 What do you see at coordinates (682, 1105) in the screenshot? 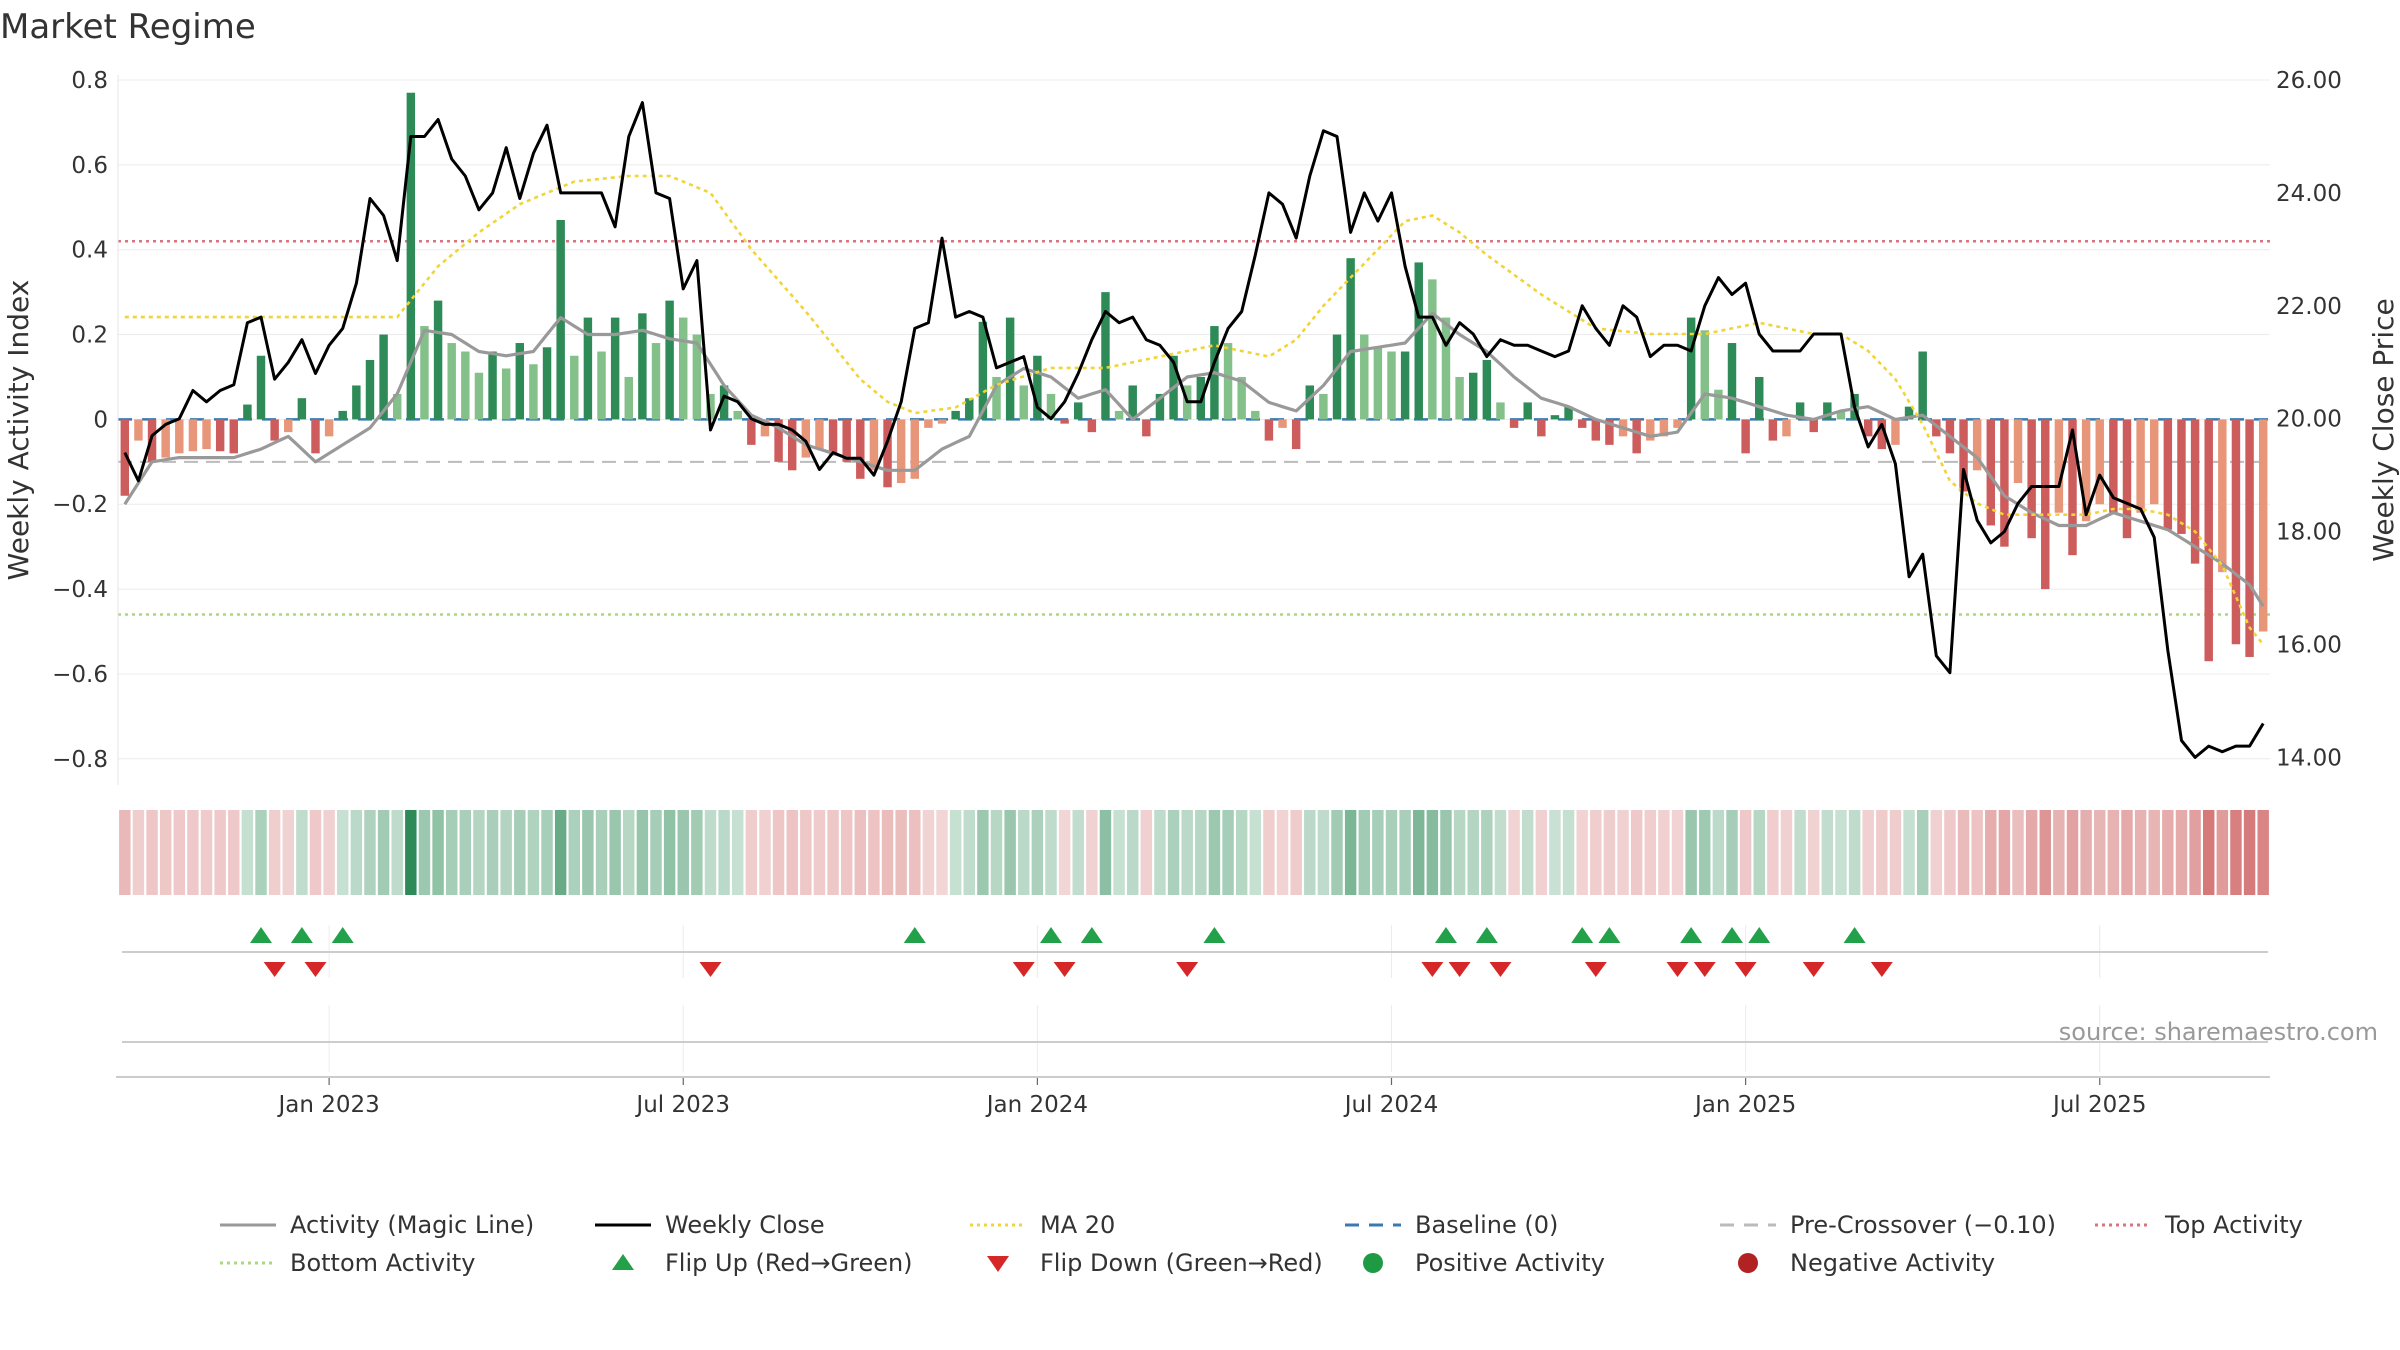
I see `x-tick-label: Jul 2023` at bounding box center [682, 1105].